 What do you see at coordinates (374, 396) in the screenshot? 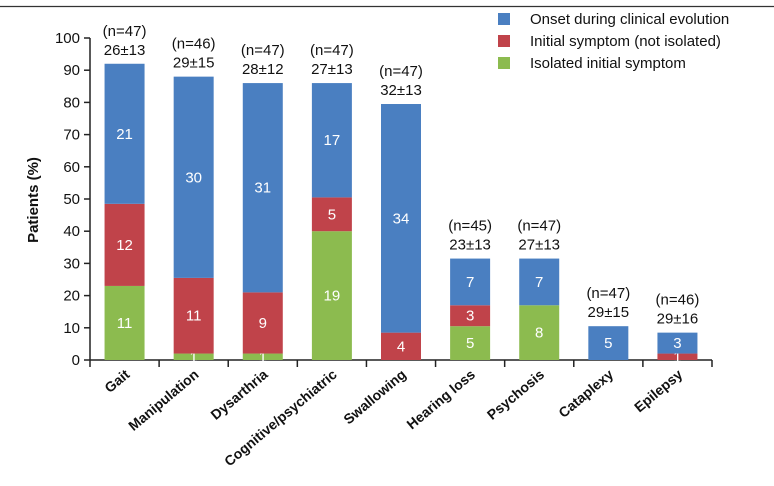
I see `category-label: Swallowing` at bounding box center [374, 396].